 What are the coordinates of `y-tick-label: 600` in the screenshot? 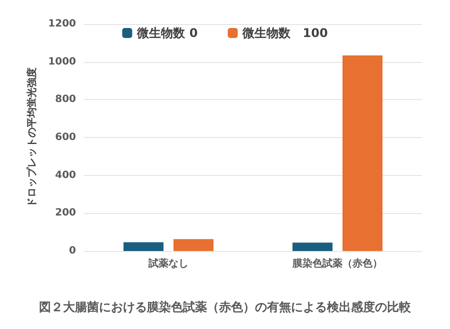 It's located at (65, 137).